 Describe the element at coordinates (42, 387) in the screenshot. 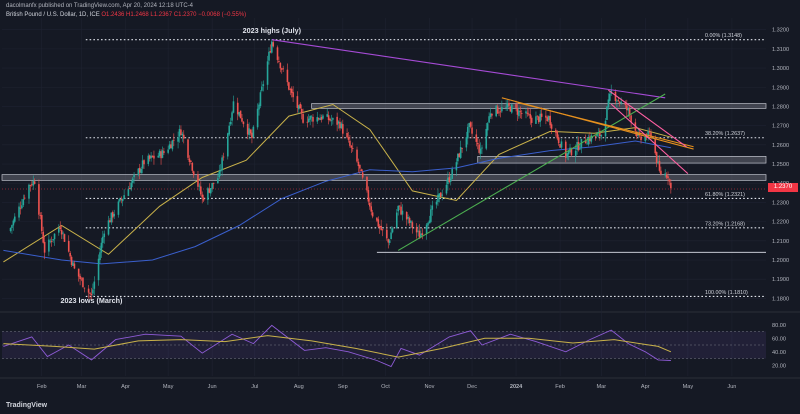

I see `time-tick-label: Feb` at that location.